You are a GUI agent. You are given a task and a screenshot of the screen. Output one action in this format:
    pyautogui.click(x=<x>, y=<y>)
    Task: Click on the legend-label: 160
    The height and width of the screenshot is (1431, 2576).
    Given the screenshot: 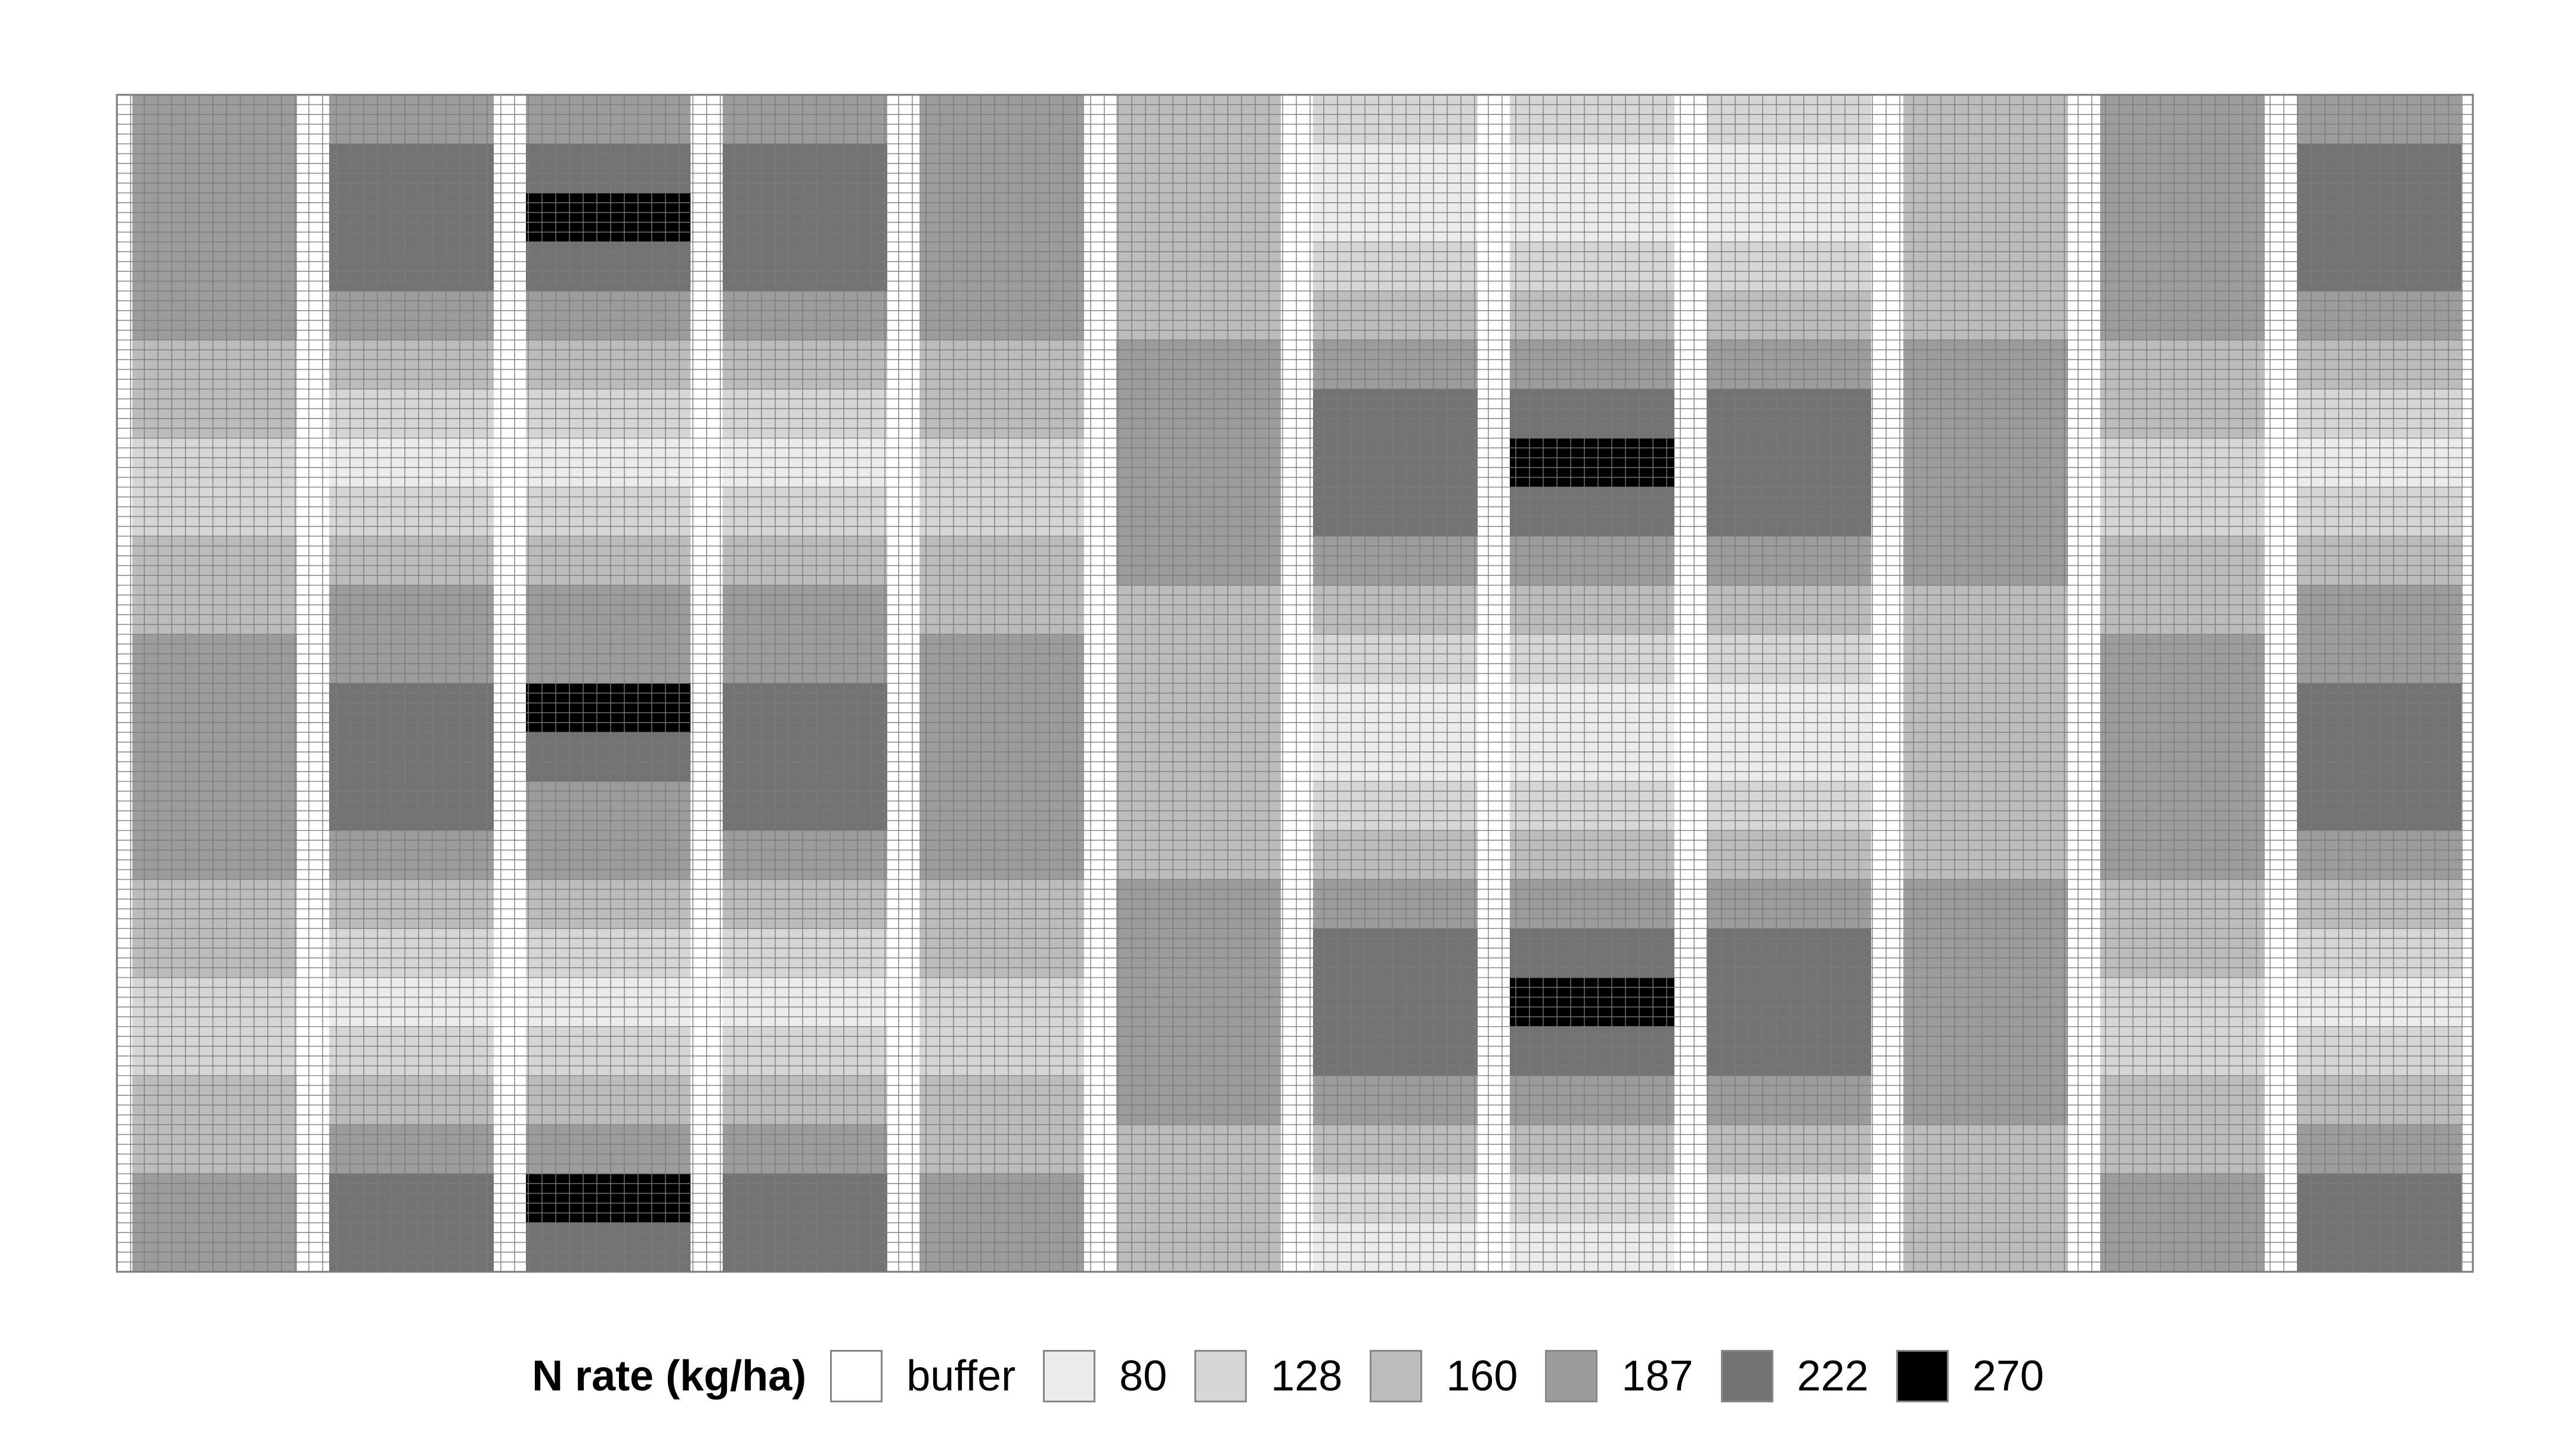 What is the action you would take?
    pyautogui.click(x=1482, y=1376)
    